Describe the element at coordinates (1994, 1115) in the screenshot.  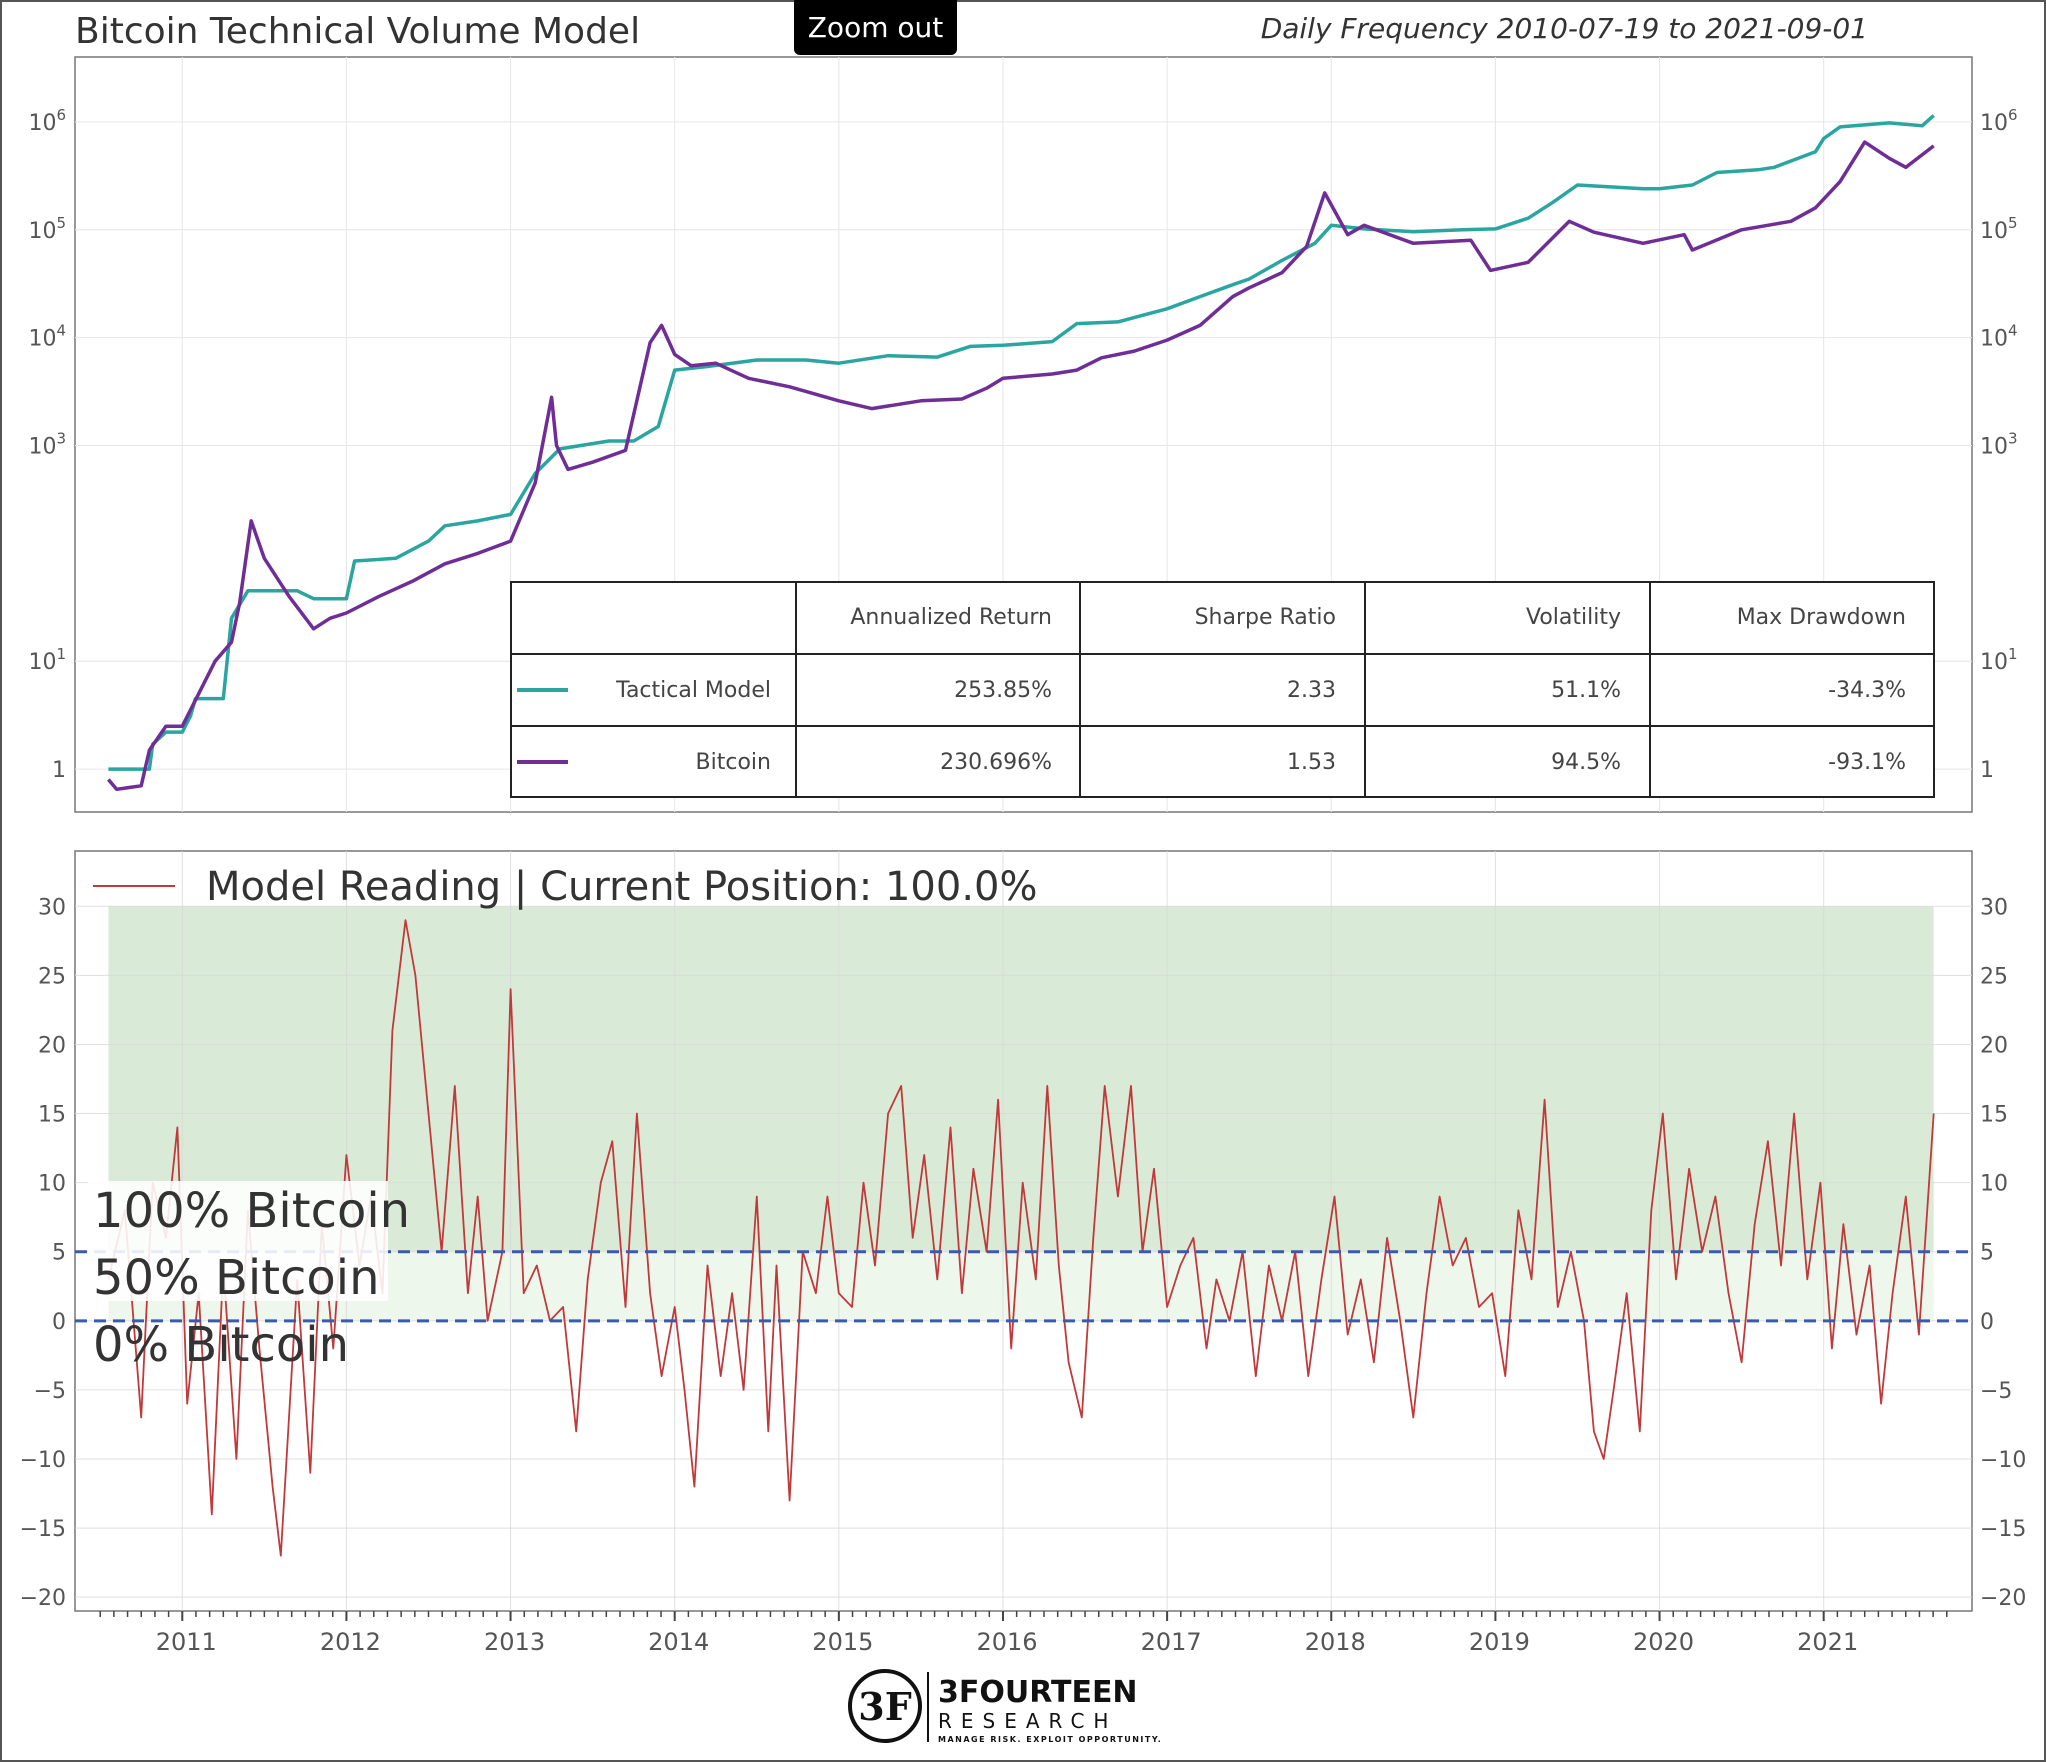
I see `bottom-ytick-label-right: 15` at that location.